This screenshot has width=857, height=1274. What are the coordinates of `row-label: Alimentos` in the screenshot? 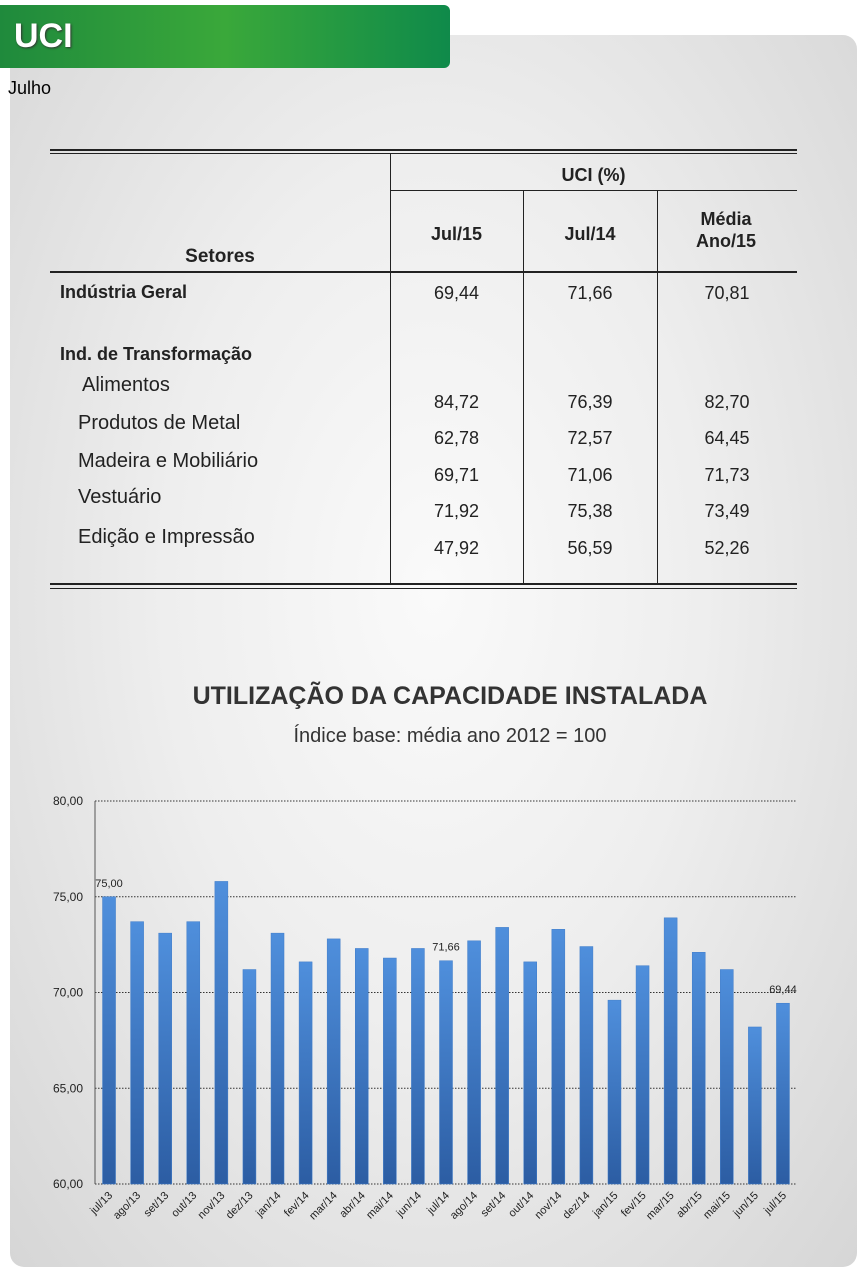 It's located at (126, 385).